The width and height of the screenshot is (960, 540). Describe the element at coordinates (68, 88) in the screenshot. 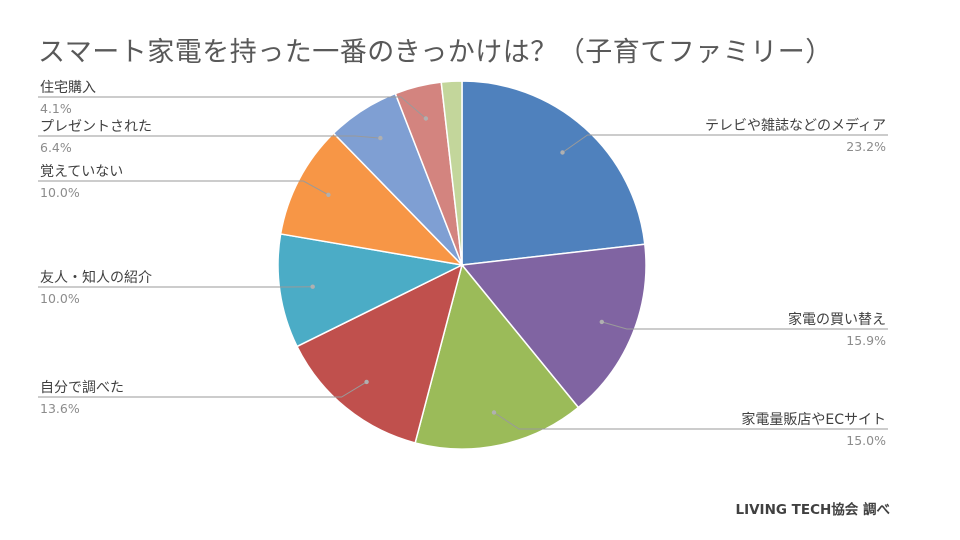

I see `slice-label: 住宅購入` at that location.